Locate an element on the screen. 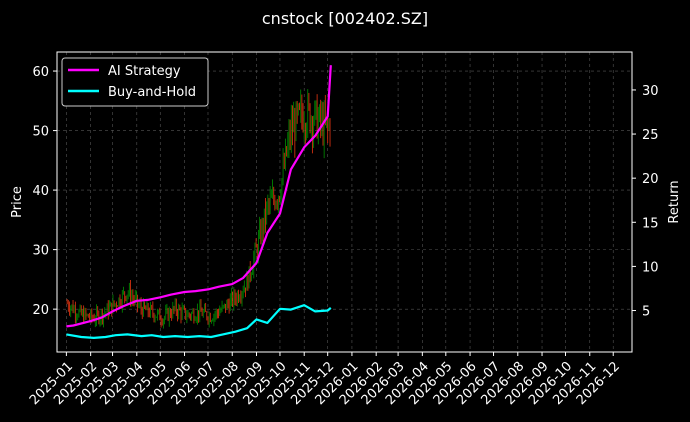  y2-tick-label: 5 is located at coordinates (646, 312).